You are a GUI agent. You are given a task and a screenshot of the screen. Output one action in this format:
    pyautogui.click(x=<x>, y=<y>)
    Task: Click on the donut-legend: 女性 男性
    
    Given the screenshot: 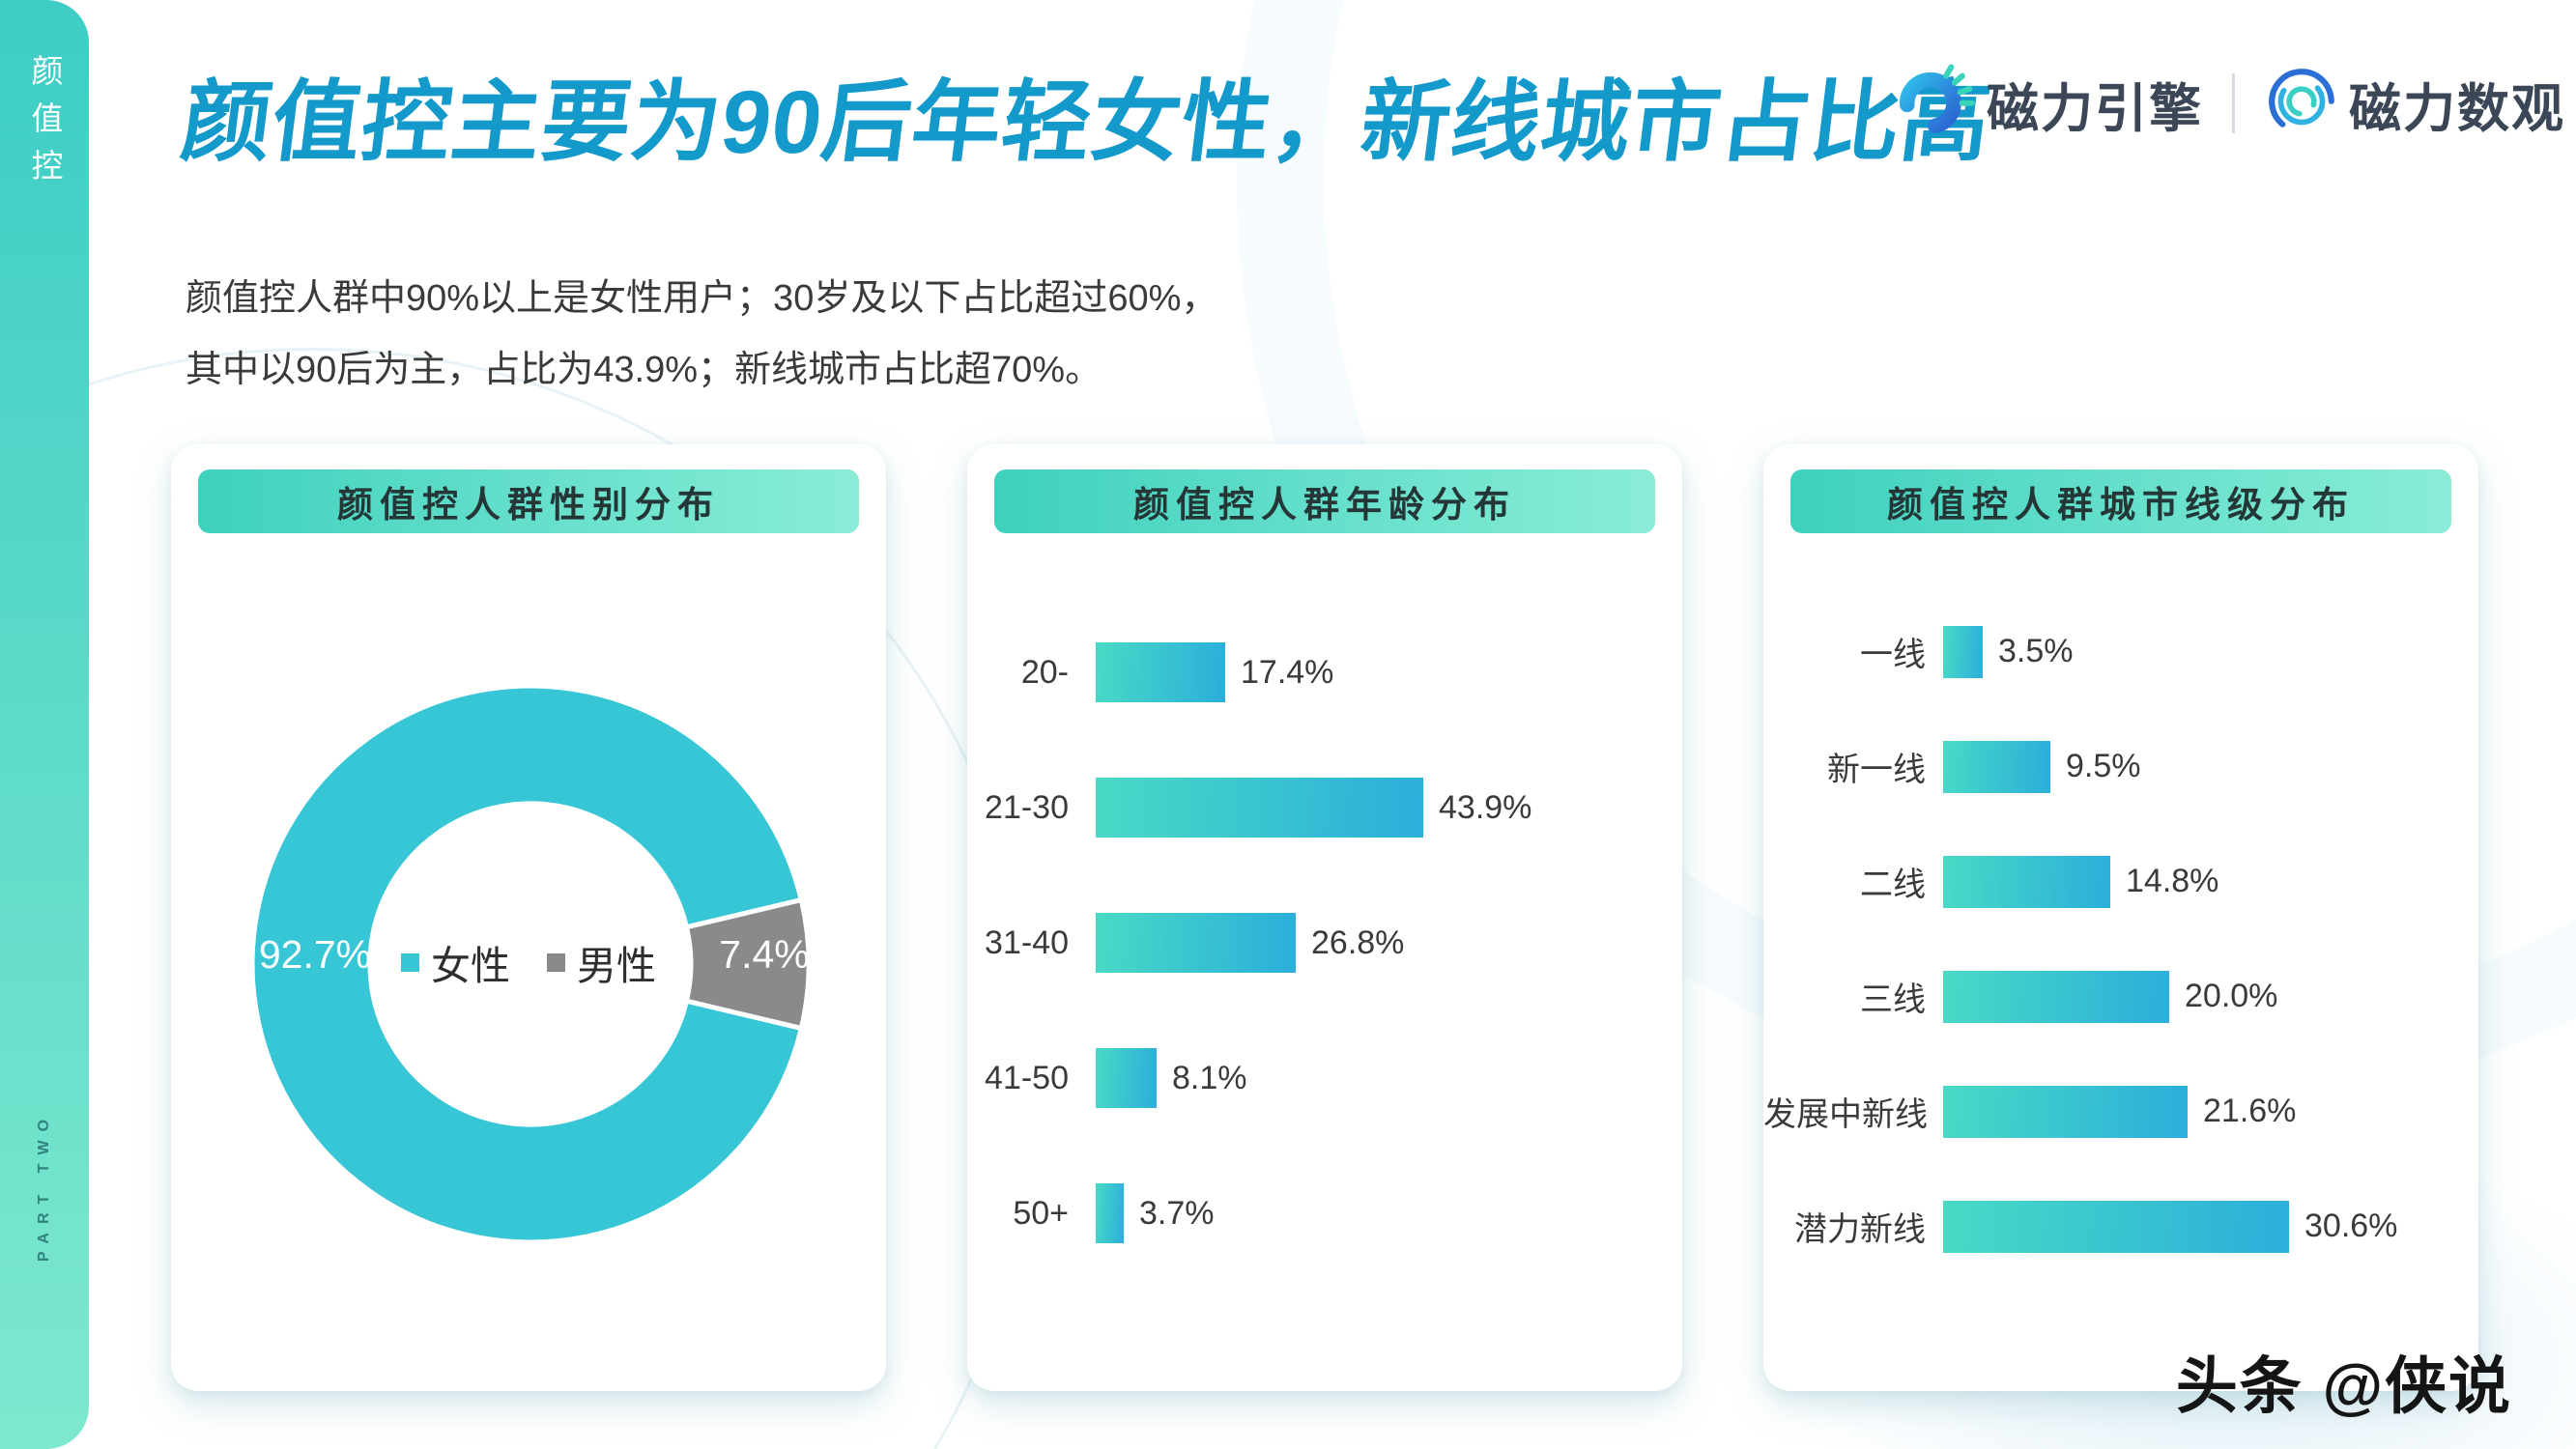 What is the action you would take?
    pyautogui.click(x=528, y=962)
    